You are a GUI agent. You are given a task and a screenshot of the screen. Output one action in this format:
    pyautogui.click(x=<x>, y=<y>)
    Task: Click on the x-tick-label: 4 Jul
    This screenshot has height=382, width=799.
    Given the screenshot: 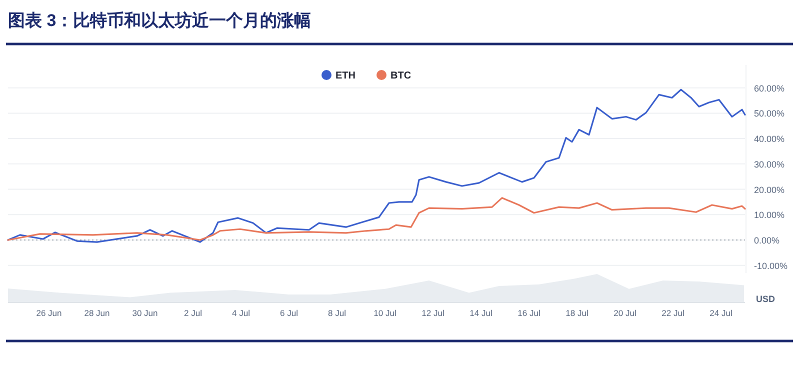 What is the action you would take?
    pyautogui.click(x=241, y=313)
    